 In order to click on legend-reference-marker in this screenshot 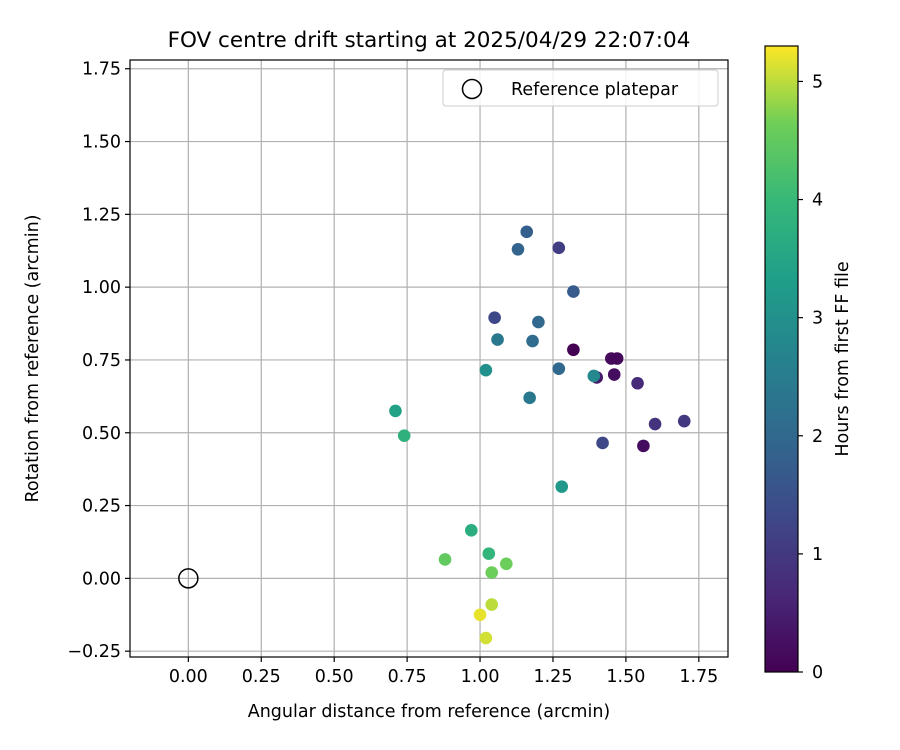, I will do `click(472, 89)`.